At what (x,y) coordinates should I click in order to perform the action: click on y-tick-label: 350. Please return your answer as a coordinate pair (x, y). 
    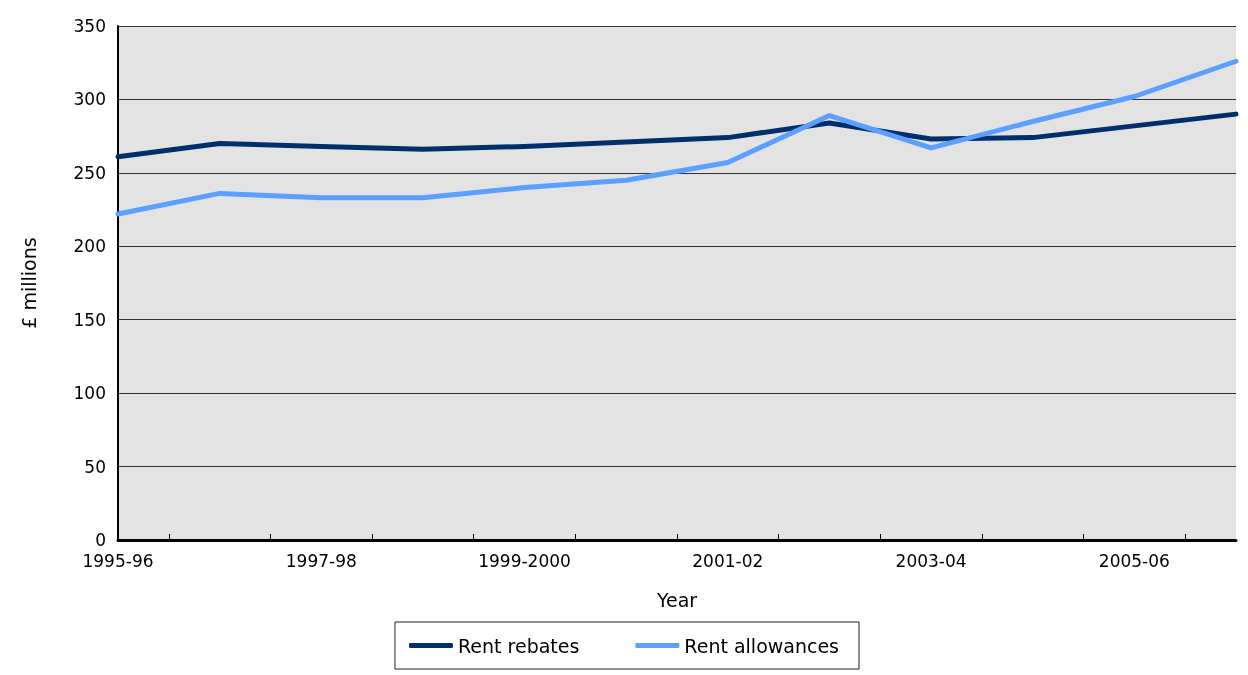
    Looking at the image, I should click on (89, 26).